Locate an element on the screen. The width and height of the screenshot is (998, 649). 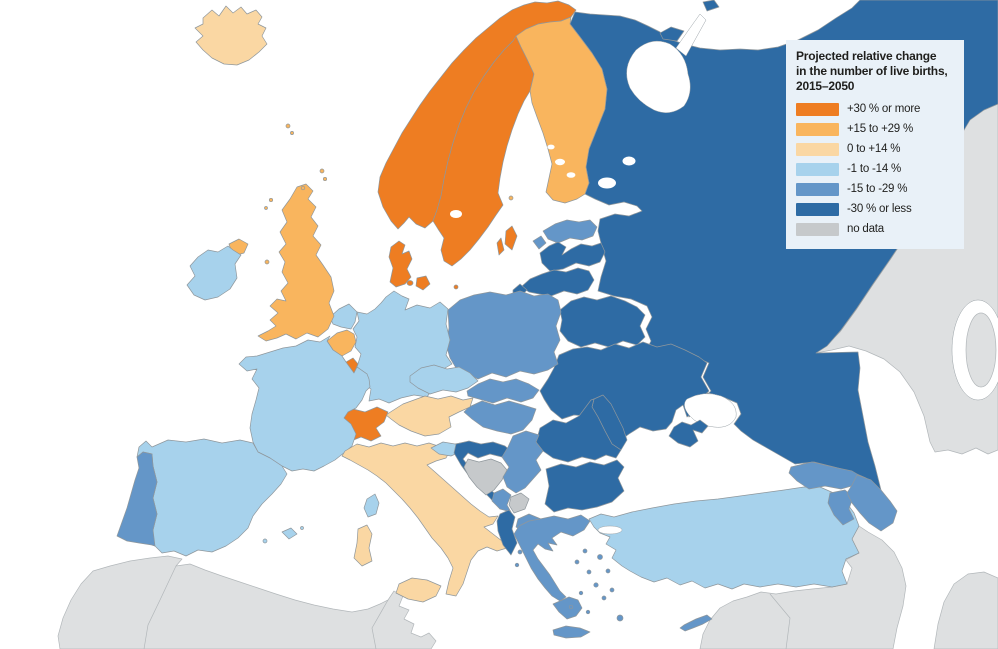
legend-row: -1 to -14 % is located at coordinates (875, 169).